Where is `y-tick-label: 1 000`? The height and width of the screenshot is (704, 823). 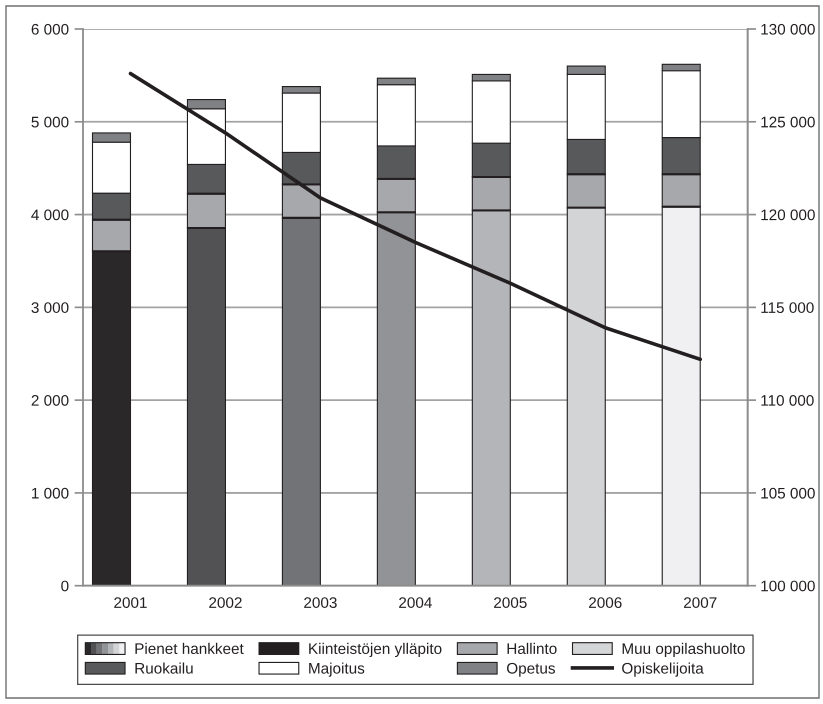 y-tick-label: 1 000 is located at coordinates (50, 493).